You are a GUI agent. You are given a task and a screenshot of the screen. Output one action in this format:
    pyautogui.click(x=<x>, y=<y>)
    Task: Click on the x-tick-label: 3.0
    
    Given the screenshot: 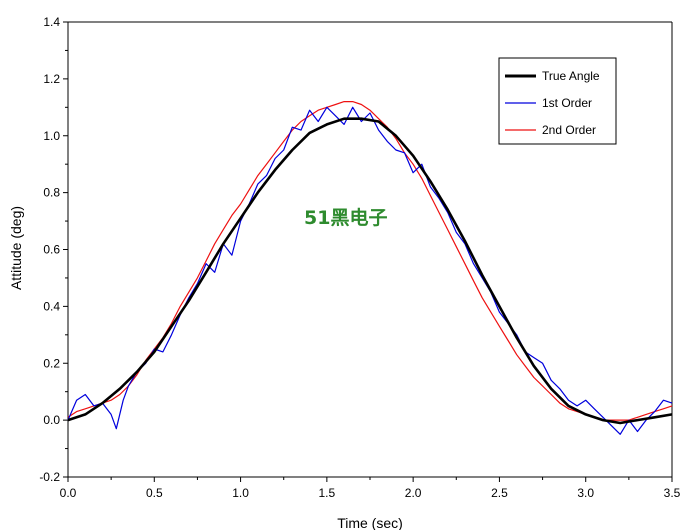 What is the action you would take?
    pyautogui.click(x=585, y=493)
    